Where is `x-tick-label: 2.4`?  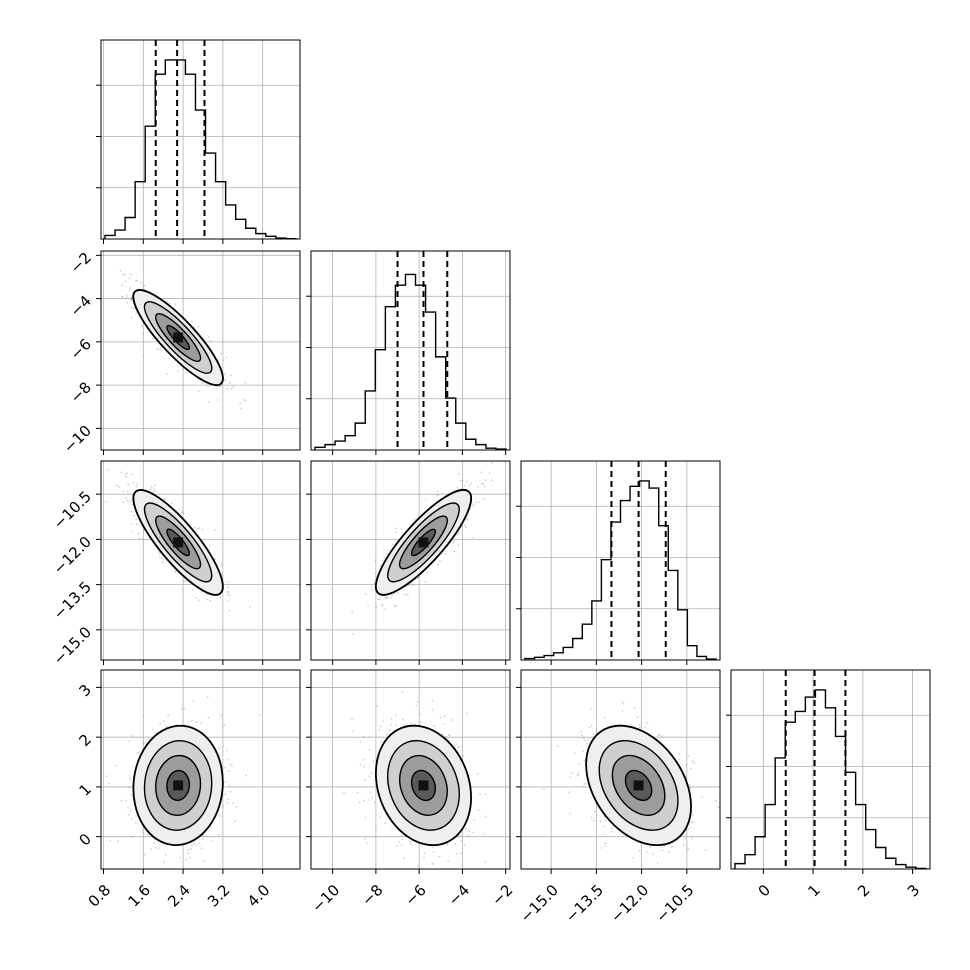 x-tick-label: 2.4 is located at coordinates (179, 896).